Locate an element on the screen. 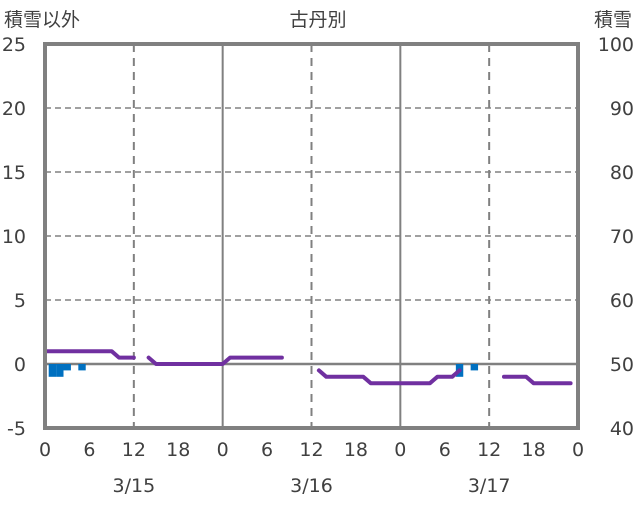 The width and height of the screenshot is (636, 505). right-tick-label: 40 is located at coordinates (622, 429).